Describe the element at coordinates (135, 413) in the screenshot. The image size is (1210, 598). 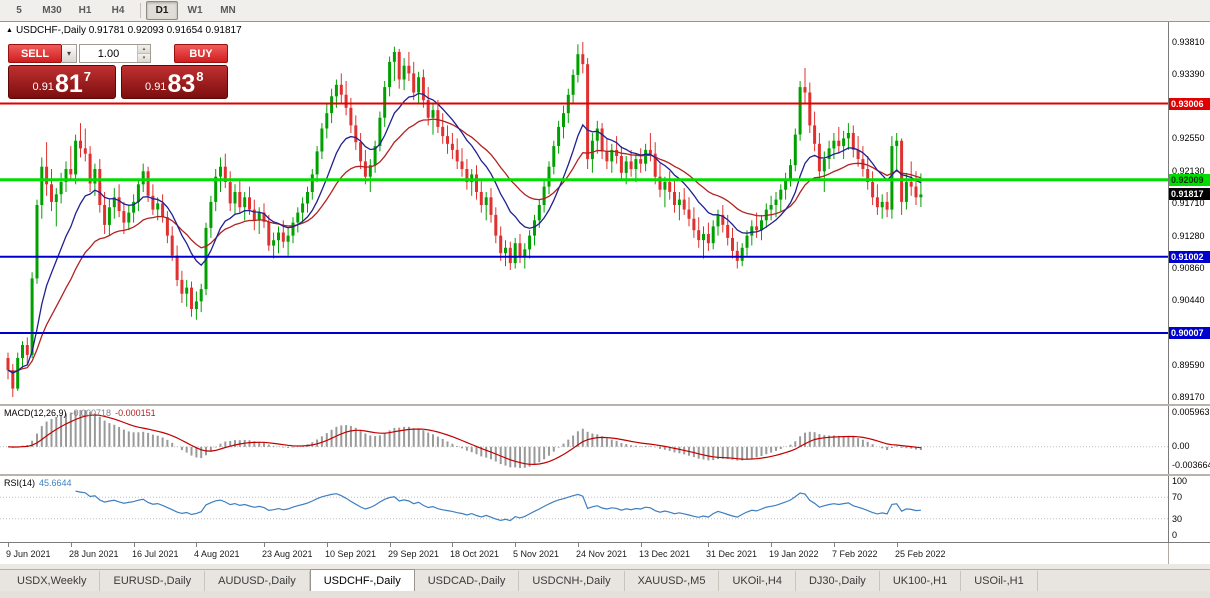
I see `macd-signal-value: -0.000151` at that location.